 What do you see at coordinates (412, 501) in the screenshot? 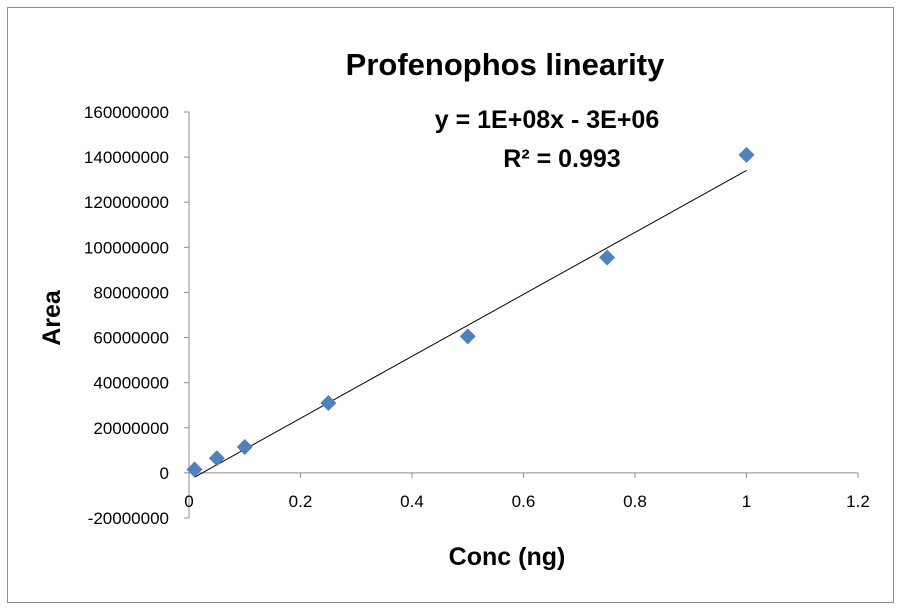
I see `x-tick-label: 0.4` at bounding box center [412, 501].